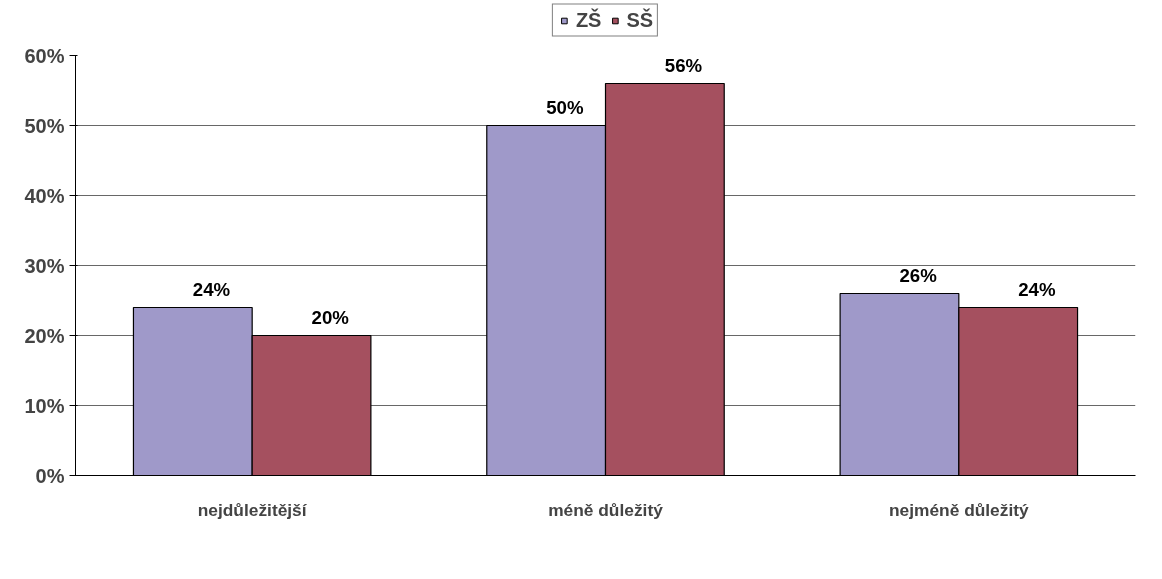 This screenshot has width=1162, height=579. What do you see at coordinates (588, 20) in the screenshot?
I see `legend-label: ZŠ` at bounding box center [588, 20].